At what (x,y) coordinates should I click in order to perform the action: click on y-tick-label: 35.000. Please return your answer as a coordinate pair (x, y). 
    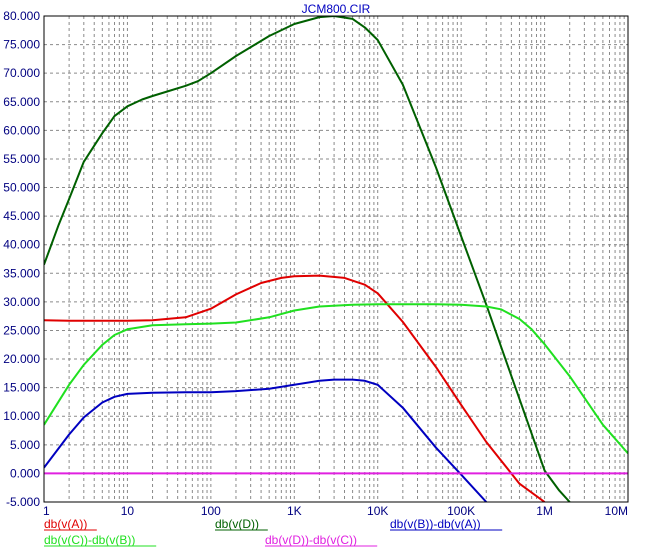
    Looking at the image, I should click on (21, 273).